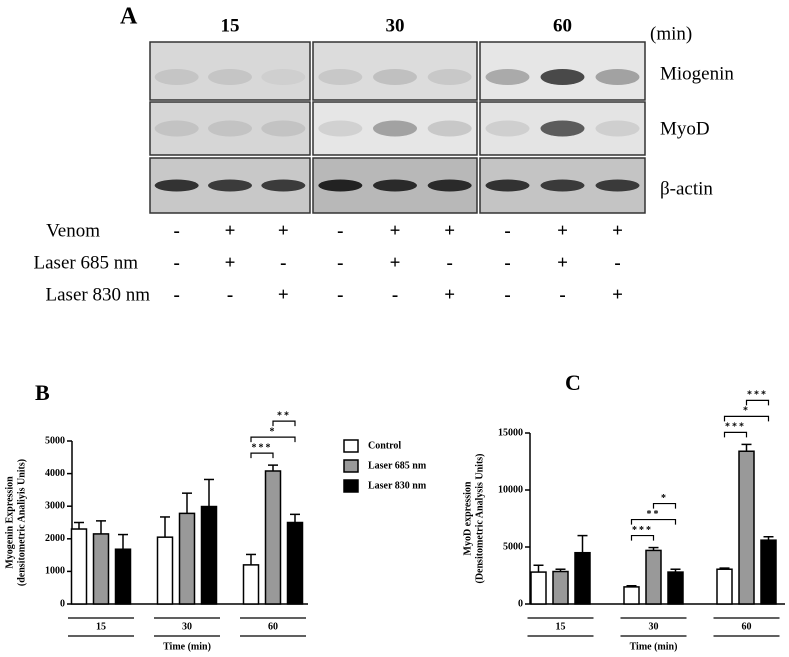 This screenshot has height=657, width=789. Describe the element at coordinates (685, 128) in the screenshot. I see `row-label: MyoD` at that location.